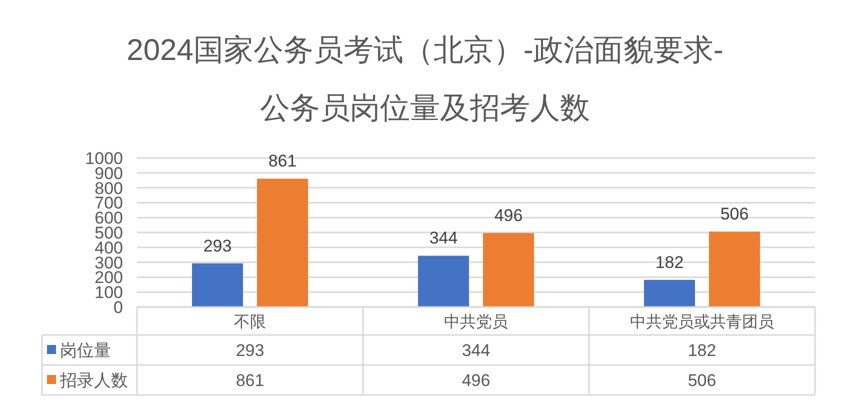  What do you see at coordinates (250, 380) in the screenshot?
I see `data-label: 861` at bounding box center [250, 380].